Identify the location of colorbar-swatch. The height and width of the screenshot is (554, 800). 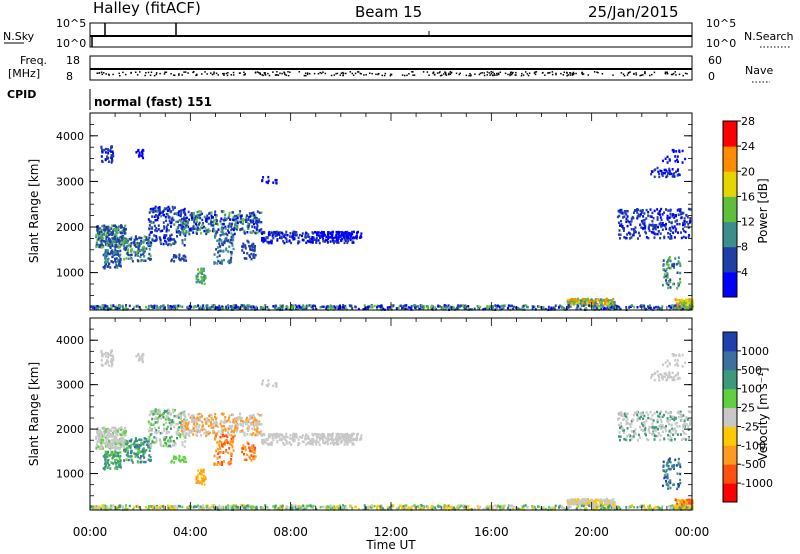
(730, 184).